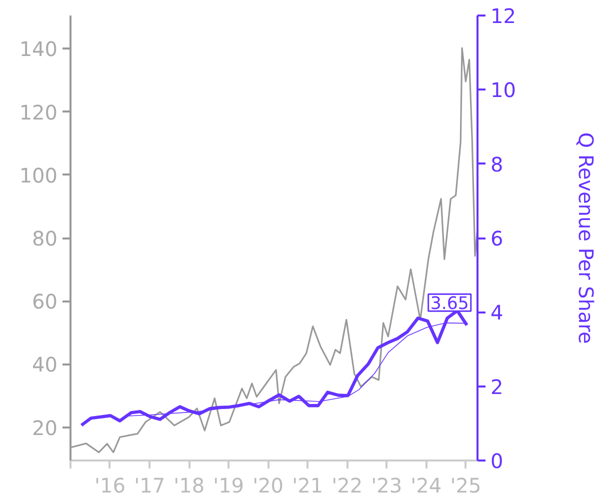 This screenshot has height=500, width=600. Describe the element at coordinates (45, 302) in the screenshot. I see `y-tick-label: 60` at that location.